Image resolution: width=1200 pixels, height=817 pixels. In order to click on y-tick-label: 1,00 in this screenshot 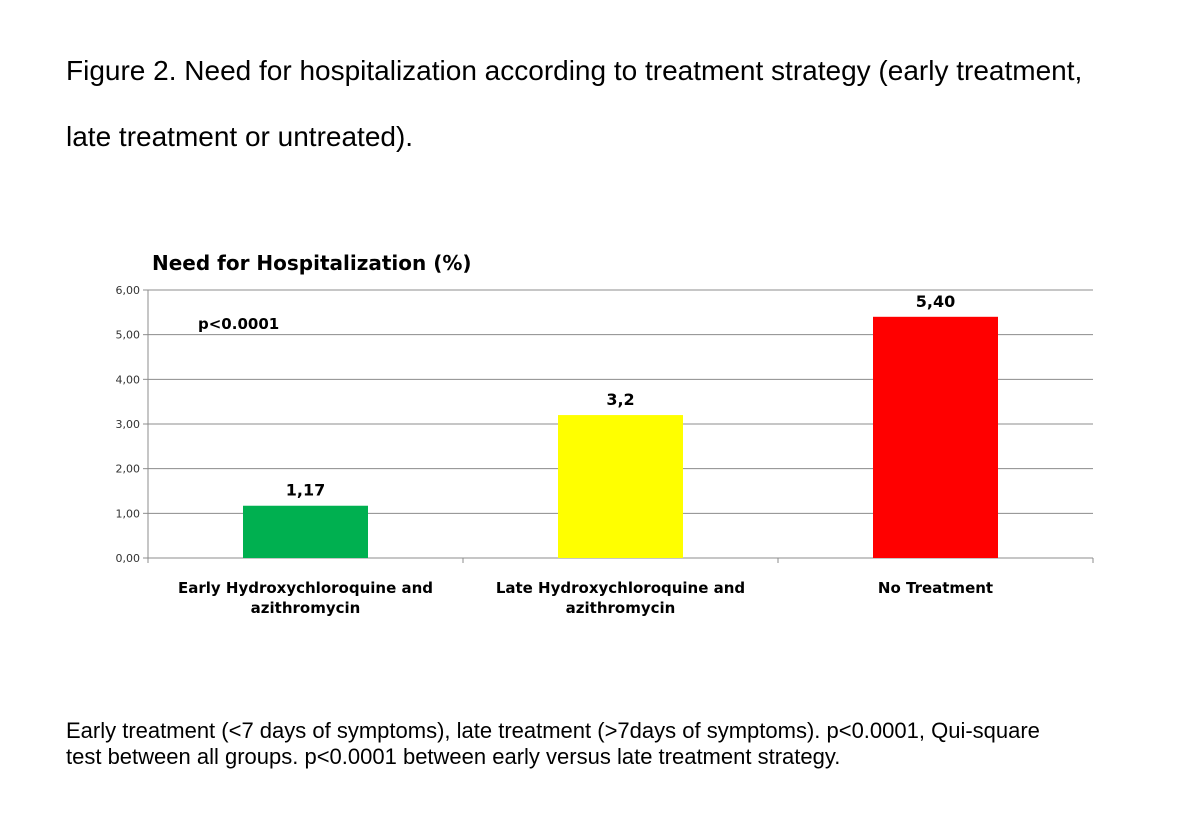, I will do `click(128, 513)`.